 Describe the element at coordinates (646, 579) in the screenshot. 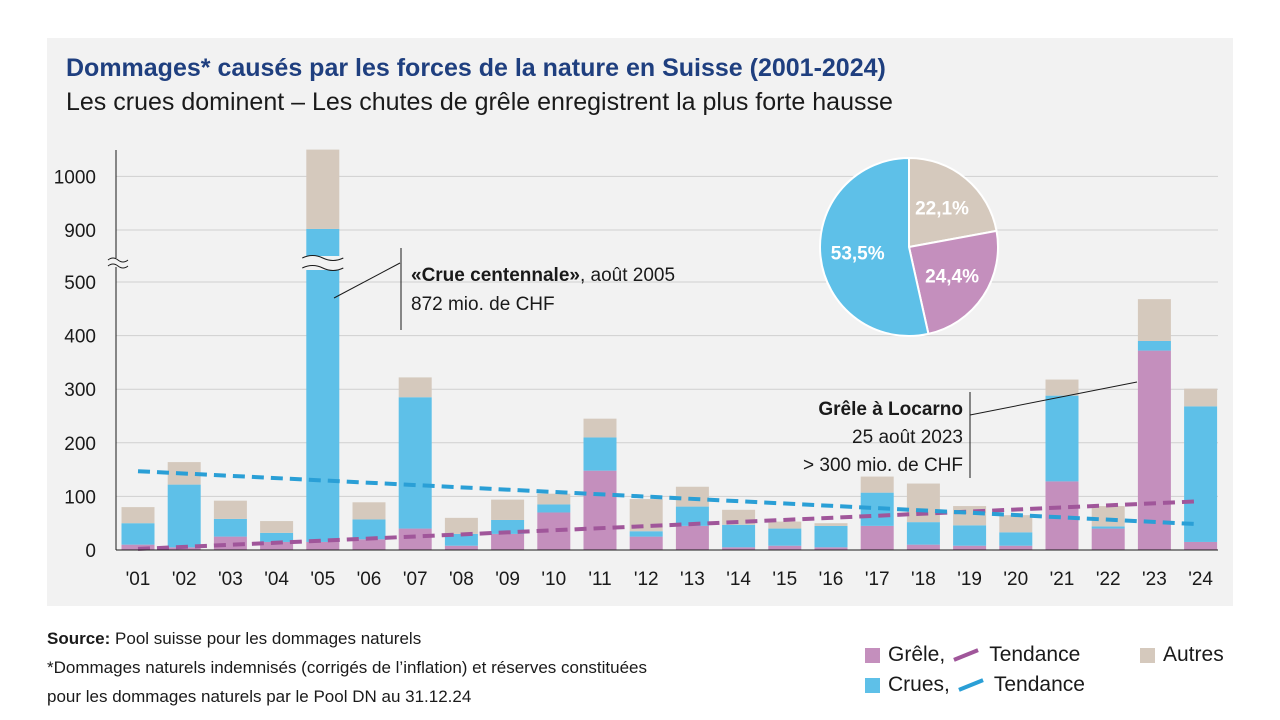

I see `x-tick-11: '12` at that location.